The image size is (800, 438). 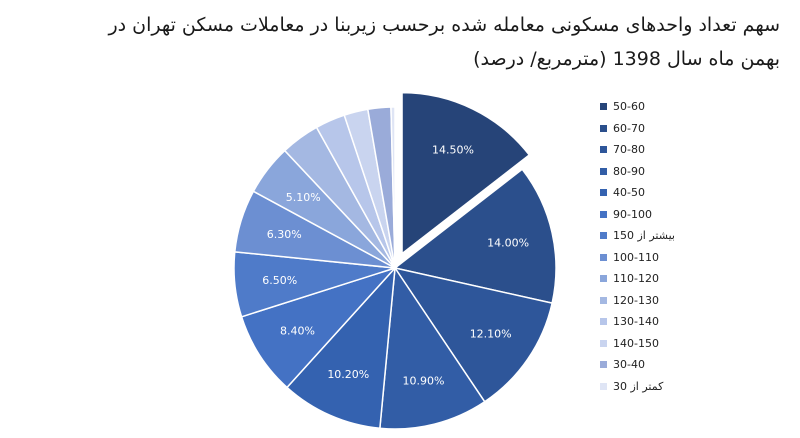 I want to click on legend-item-6: 90-100, so click(x=637, y=215).